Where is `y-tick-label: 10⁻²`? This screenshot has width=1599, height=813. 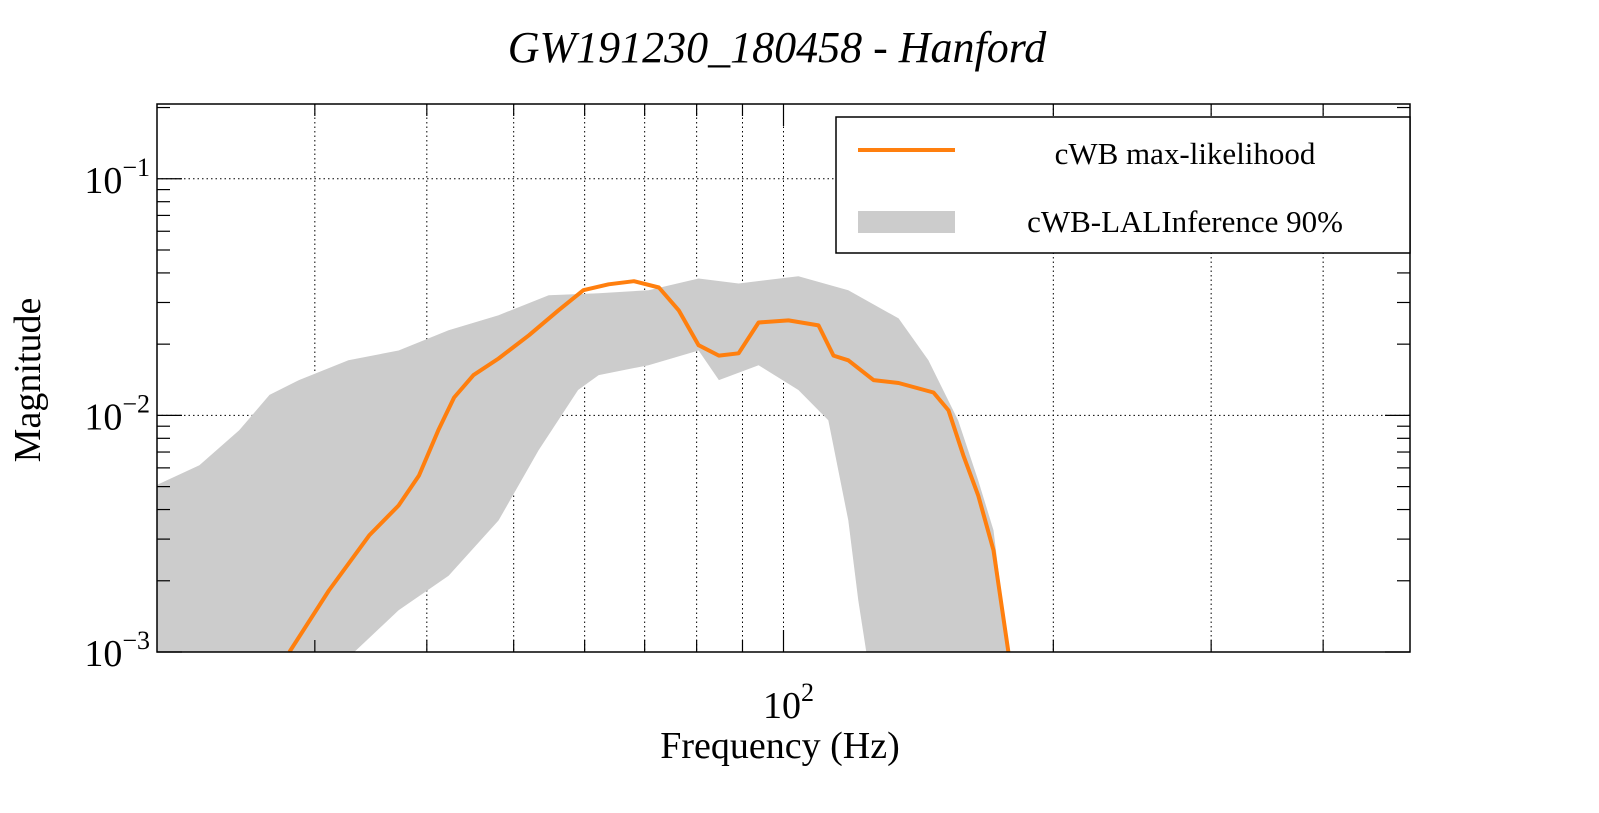
y-tick-label: 10⁻² is located at coordinates (117, 413).